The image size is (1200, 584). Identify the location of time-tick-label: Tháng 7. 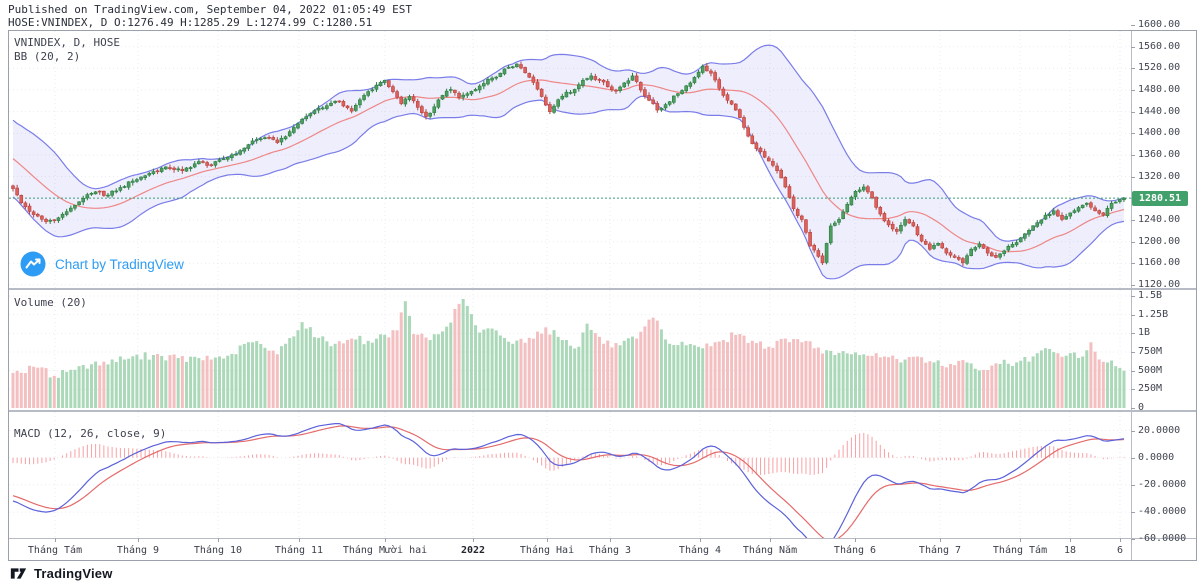
(940, 550).